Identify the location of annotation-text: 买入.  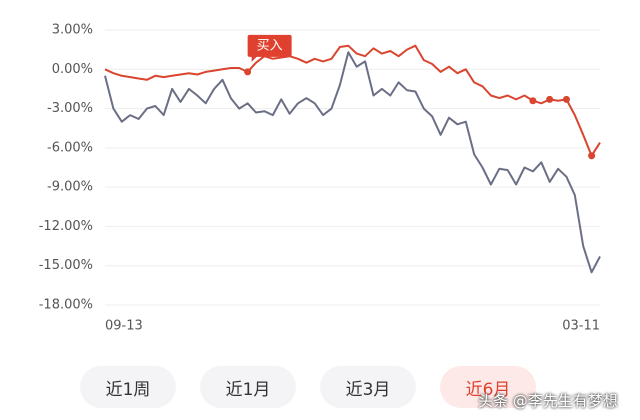
(270, 45).